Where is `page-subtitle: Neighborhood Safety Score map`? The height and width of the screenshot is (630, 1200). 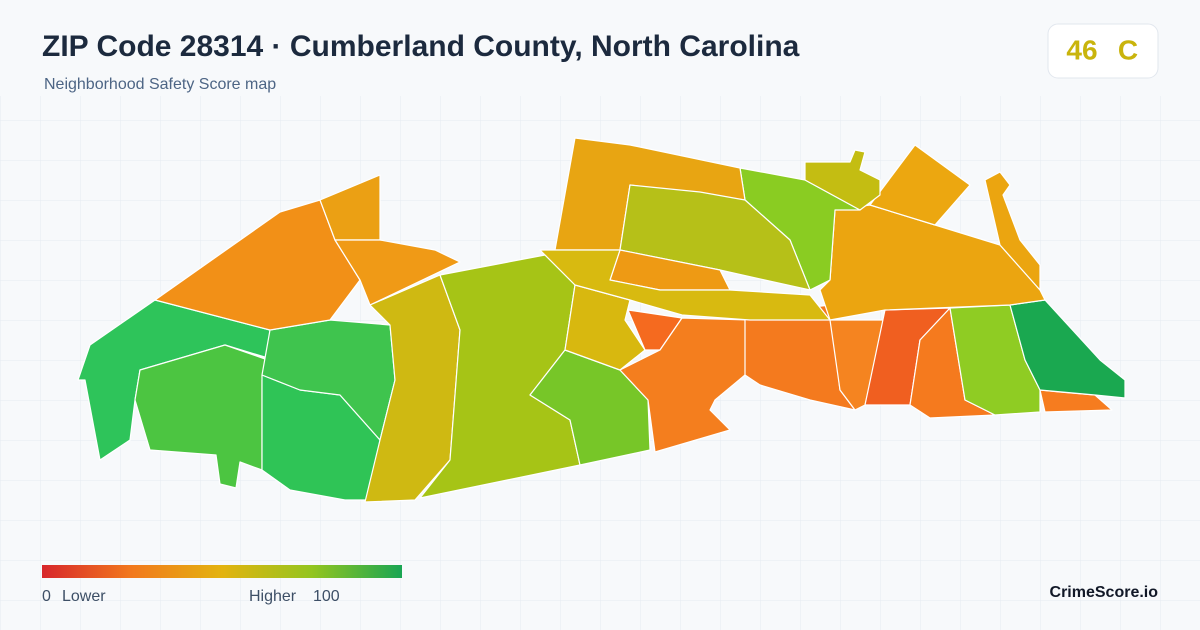
page-subtitle: Neighborhood Safety Score map is located at coordinates (160, 84).